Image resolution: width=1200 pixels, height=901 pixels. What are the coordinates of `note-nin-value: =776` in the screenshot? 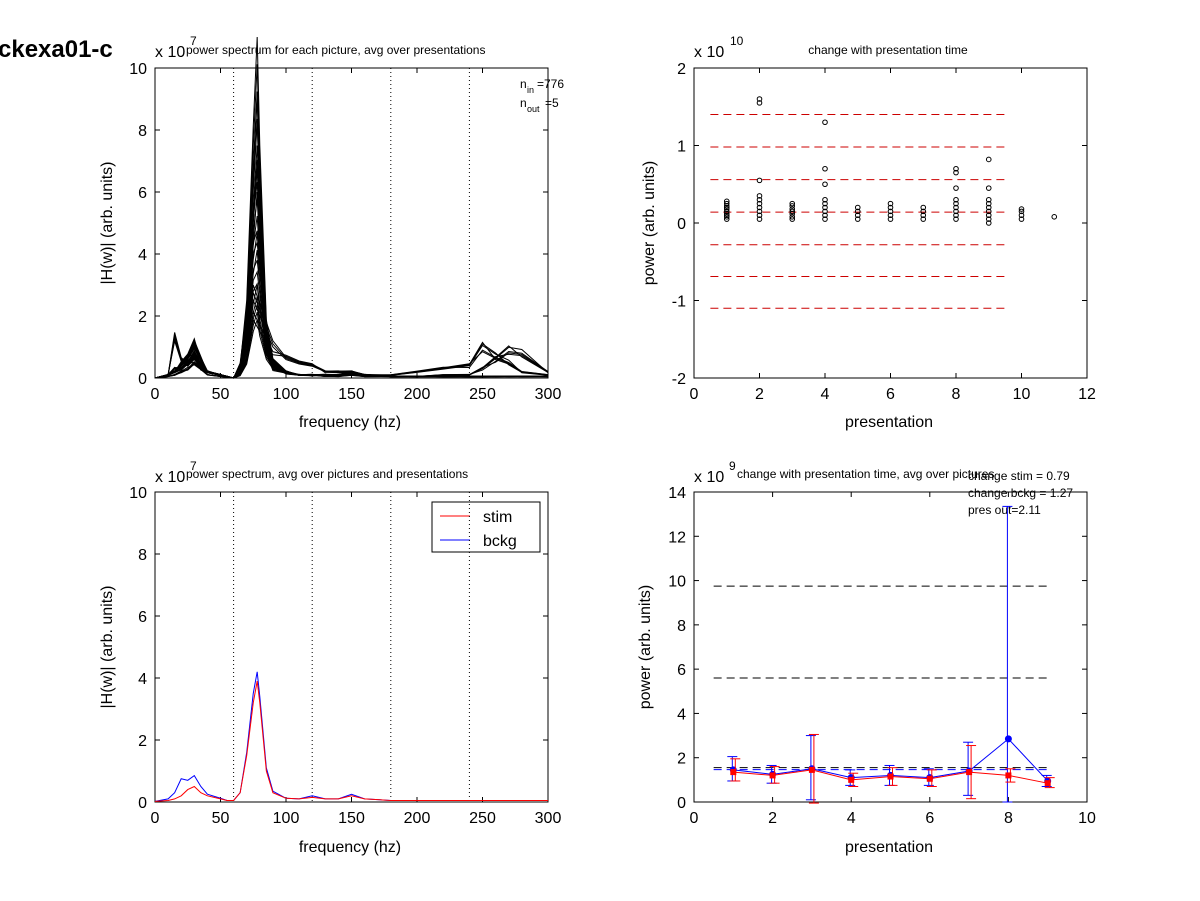 It's located at (550, 84).